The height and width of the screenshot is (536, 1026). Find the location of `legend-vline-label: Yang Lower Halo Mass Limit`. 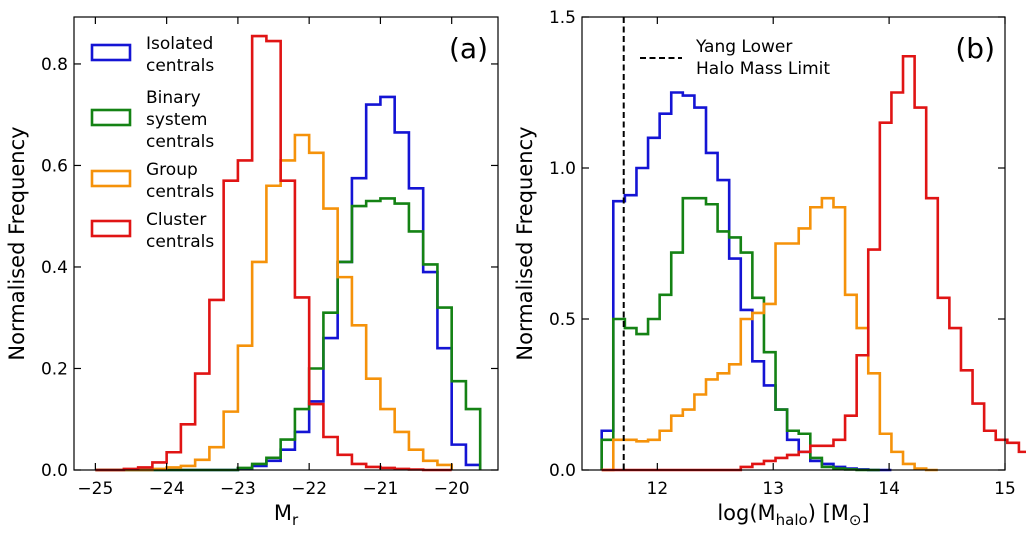

legend-vline-label: Yang Lower Halo Mass Limit is located at coordinates (762, 58).